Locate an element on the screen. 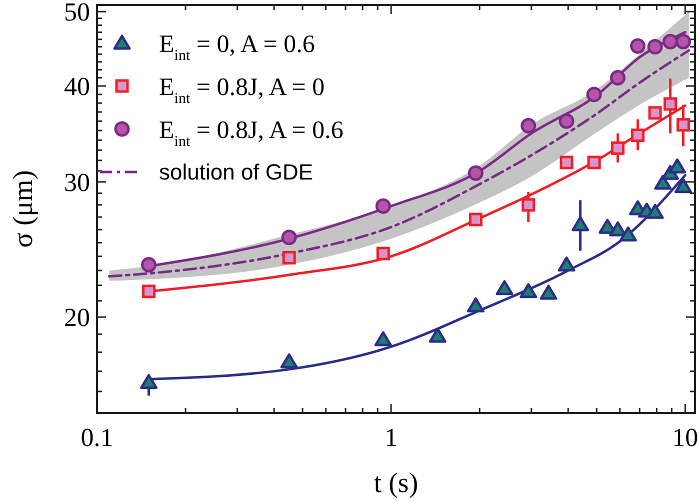  x-tick-label: 10 is located at coordinates (685, 437).